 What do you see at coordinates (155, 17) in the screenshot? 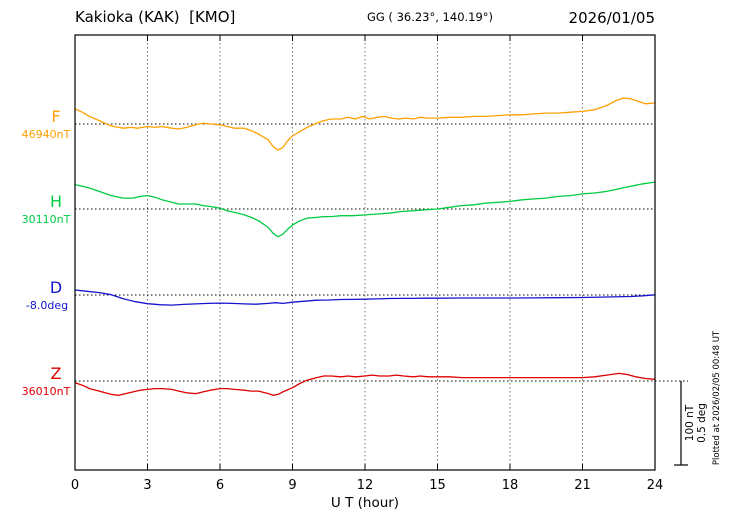
I see `station-title: Kakioka (KAK) [KMO]` at bounding box center [155, 17].